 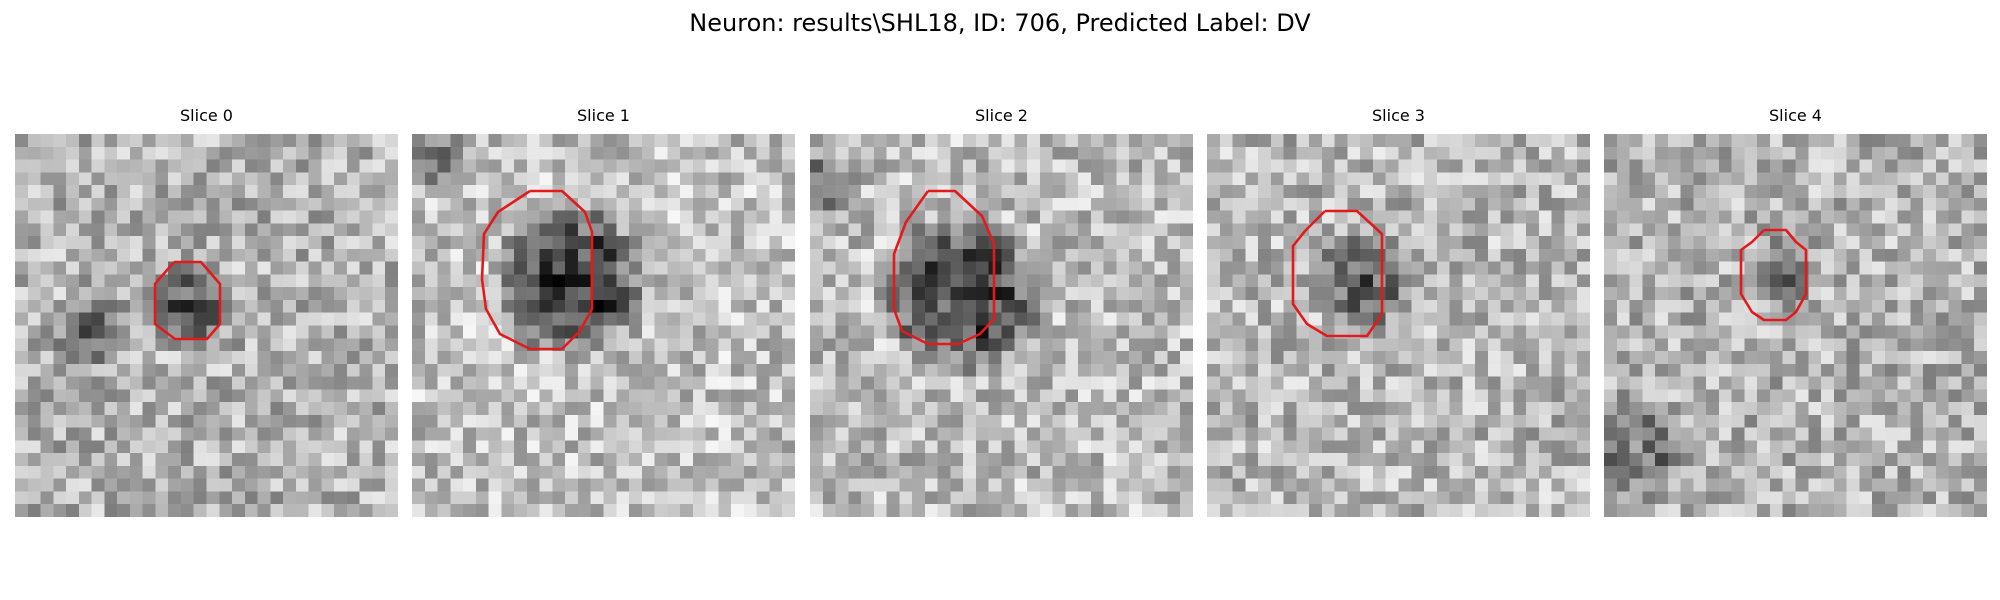 I want to click on slice-title-2: Slice 2, so click(x=1001, y=115).